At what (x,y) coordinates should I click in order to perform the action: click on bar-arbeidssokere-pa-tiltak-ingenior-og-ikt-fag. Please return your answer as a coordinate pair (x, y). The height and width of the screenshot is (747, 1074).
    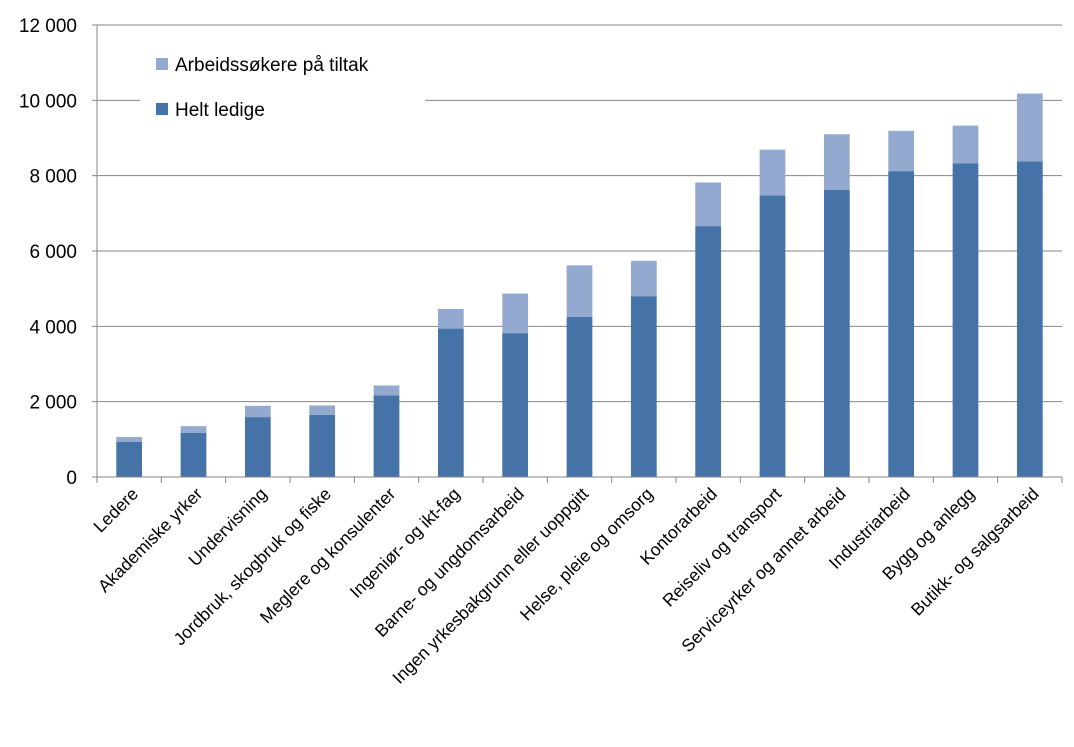
    Looking at the image, I should click on (450, 319).